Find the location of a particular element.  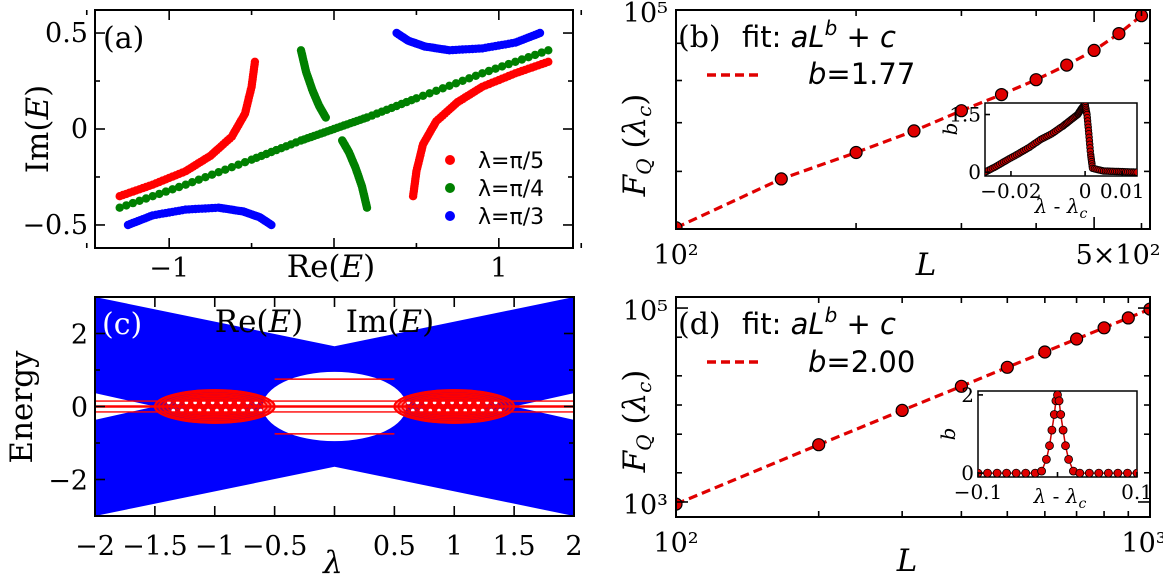

inset-x-tick-label: −0.1 is located at coordinates (978, 492).